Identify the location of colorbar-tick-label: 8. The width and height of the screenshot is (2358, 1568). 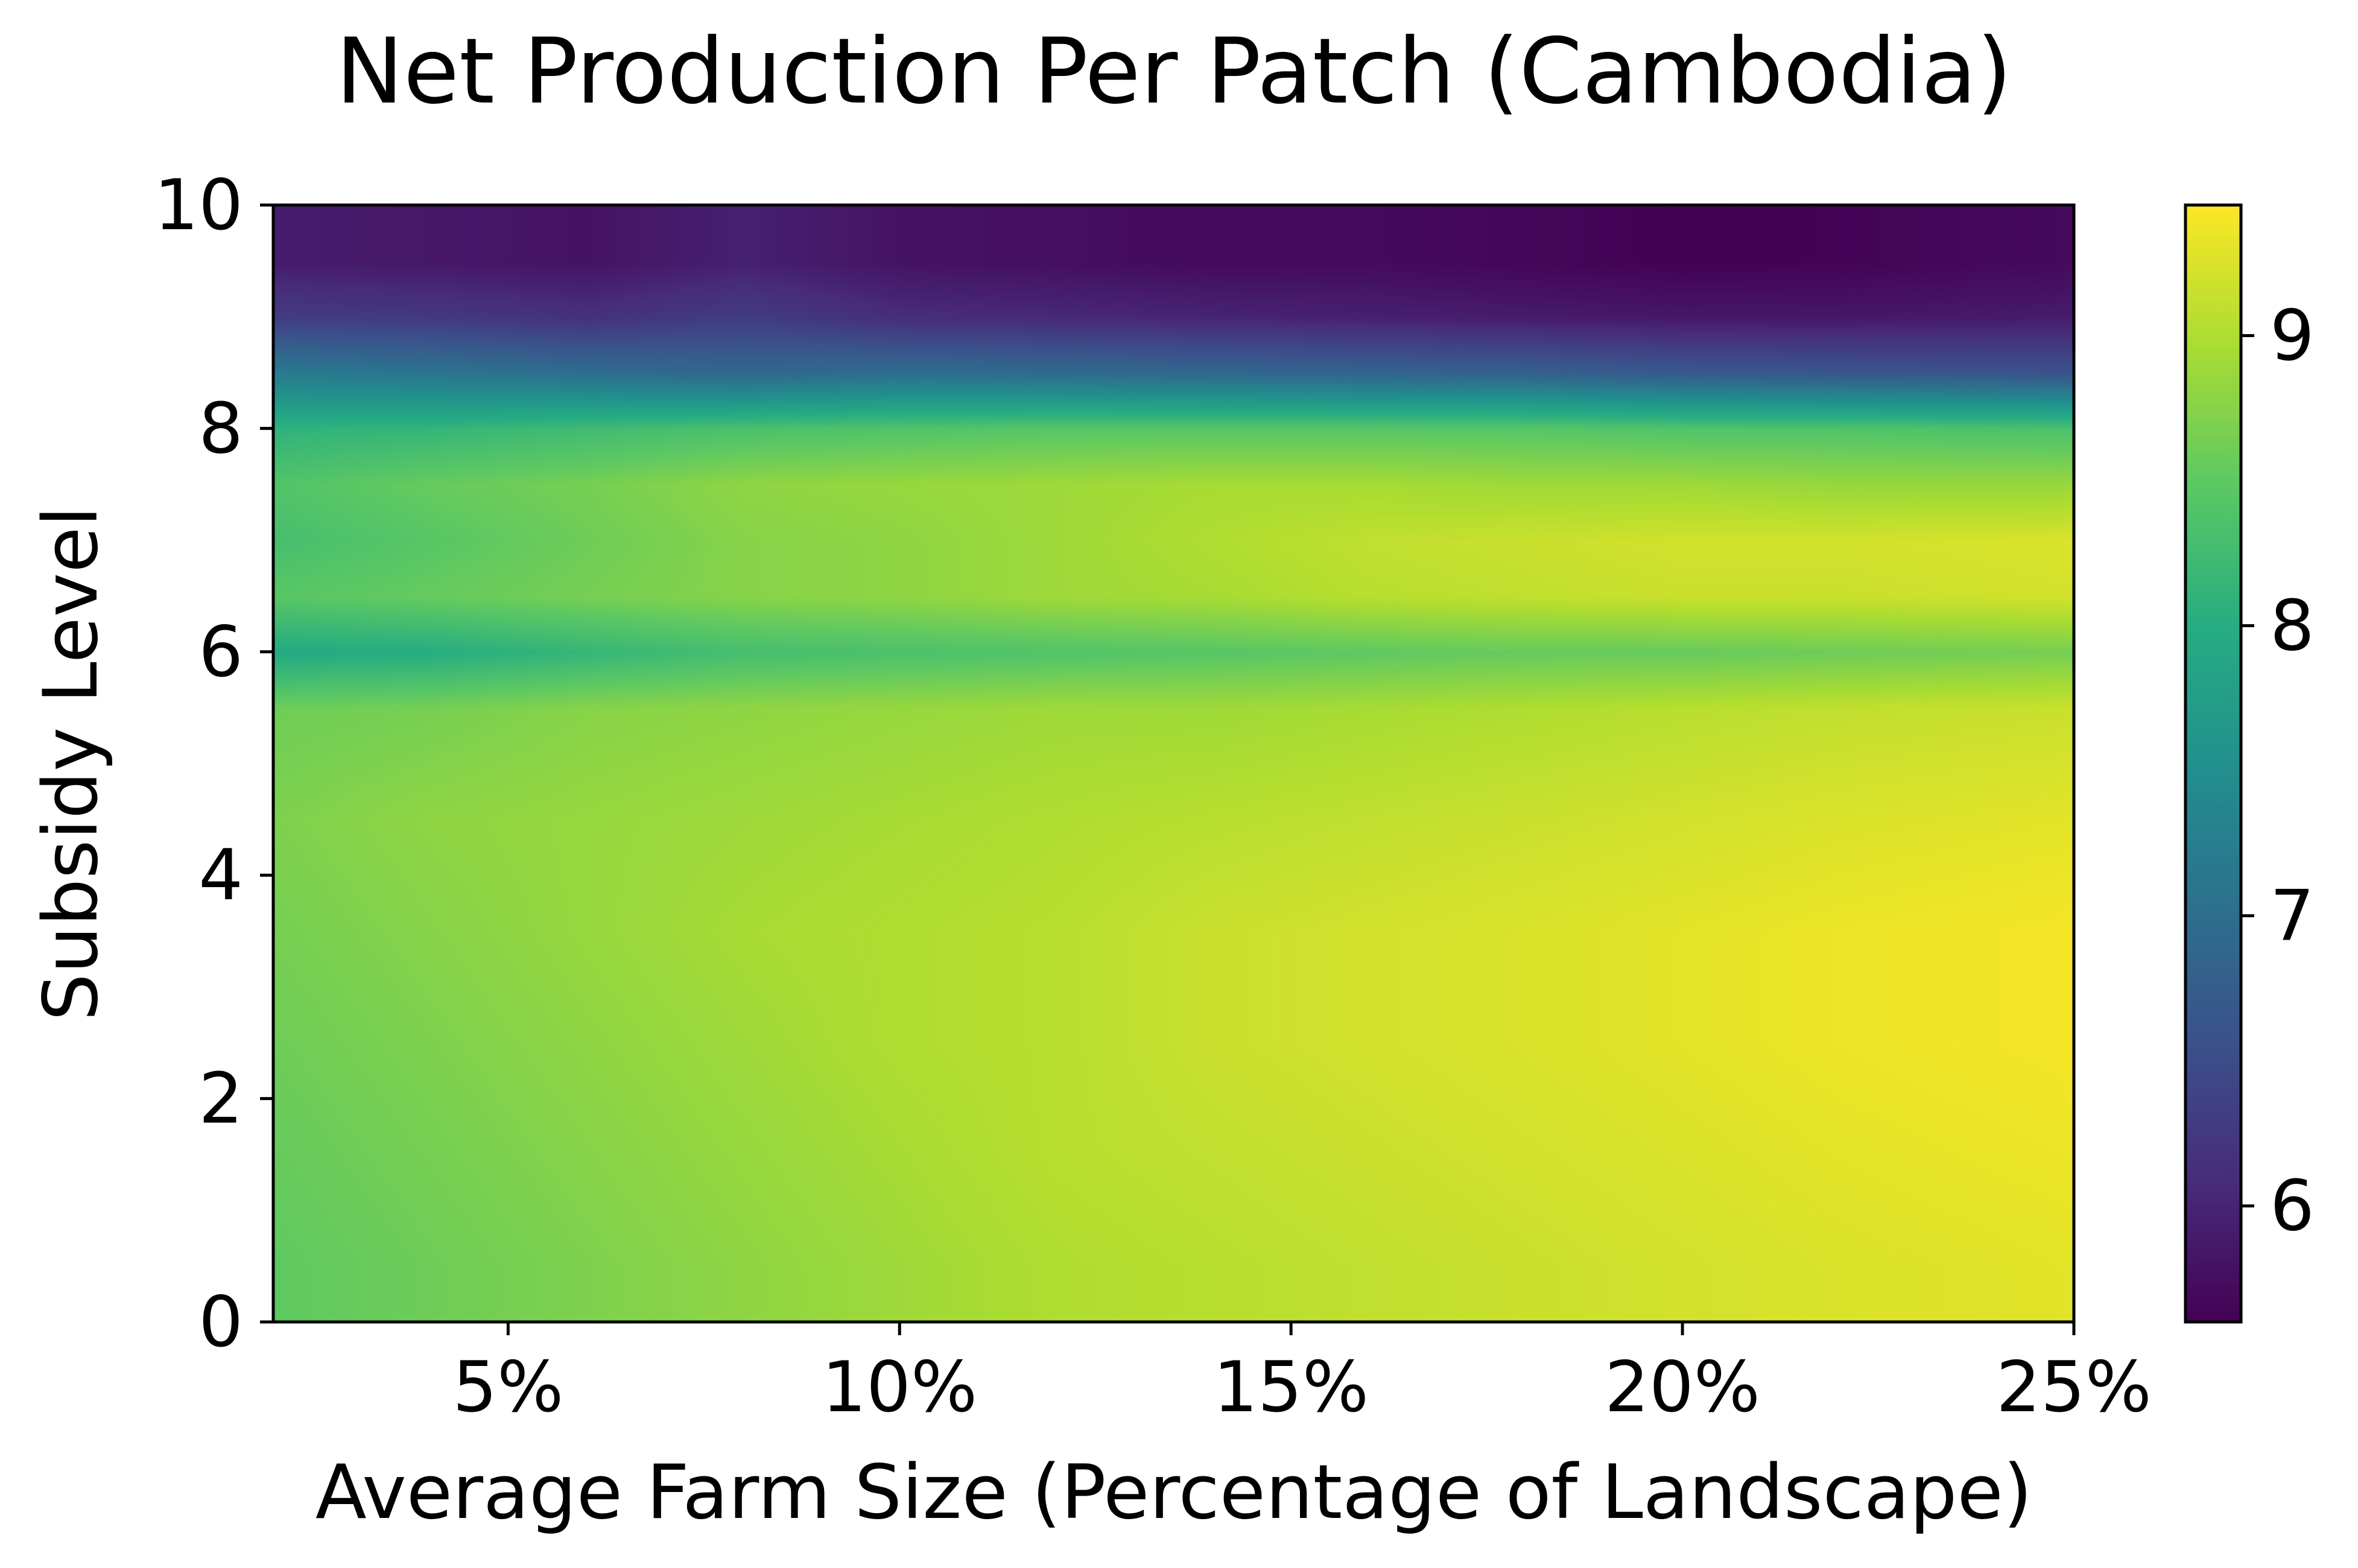
(2292, 626).